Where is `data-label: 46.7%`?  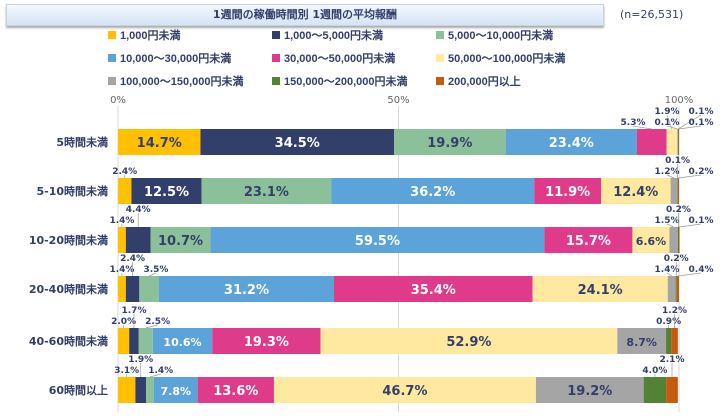
data-label: 46.7% is located at coordinates (404, 391).